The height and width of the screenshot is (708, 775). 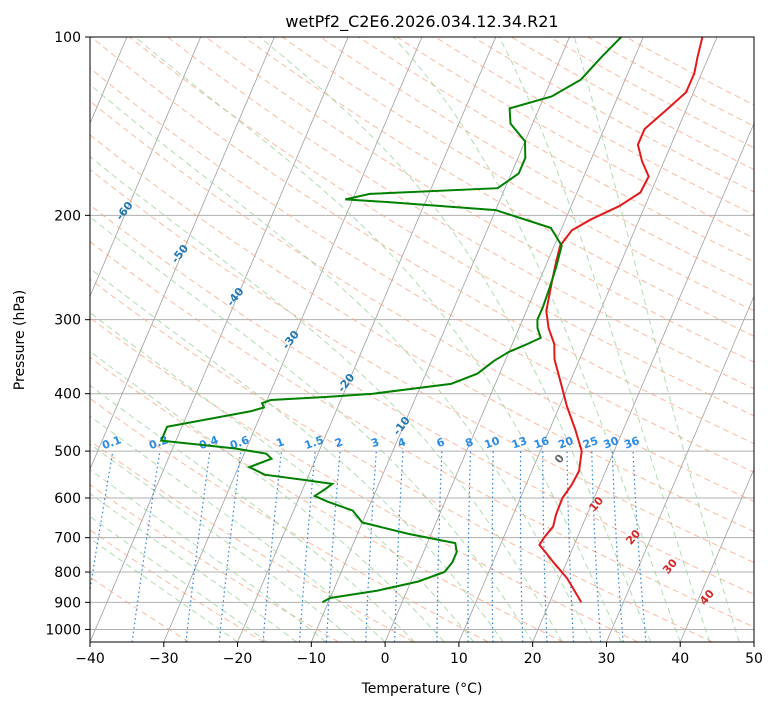 What do you see at coordinates (208, 442) in the screenshot?
I see `mixing-ratio-label: 0.4` at bounding box center [208, 442].